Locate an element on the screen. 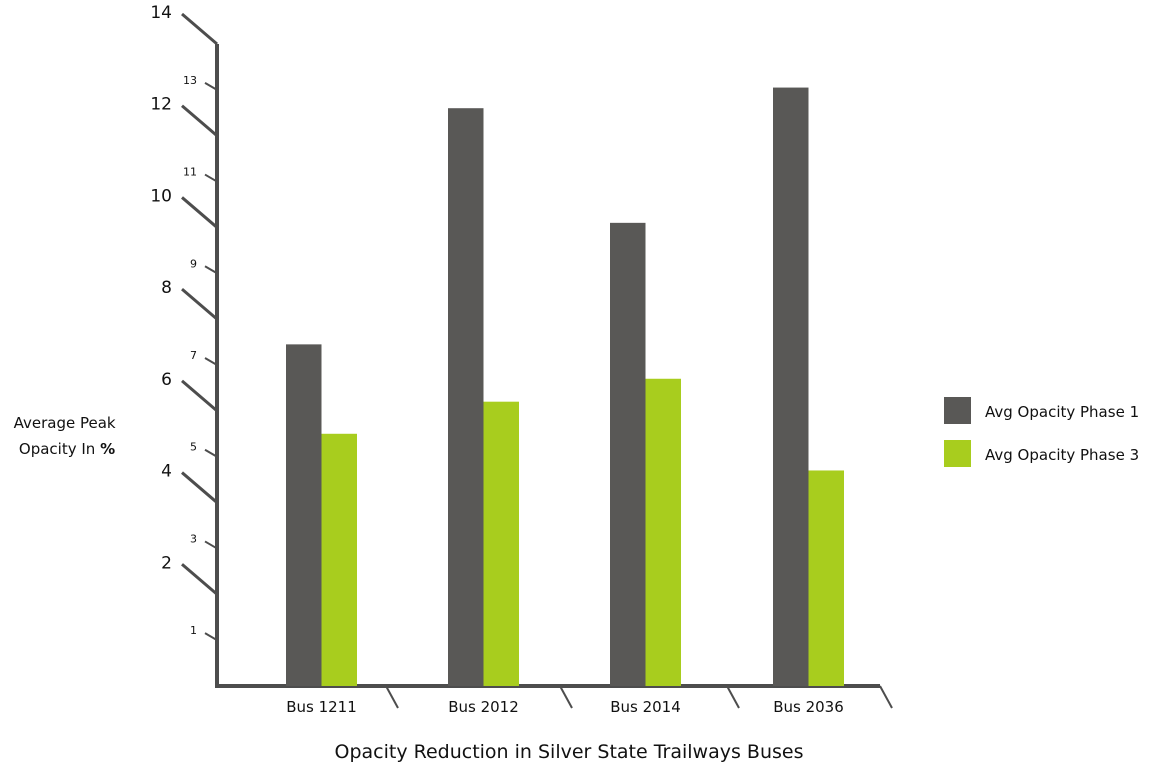  y-tick-label: 2 is located at coordinates (166, 563).